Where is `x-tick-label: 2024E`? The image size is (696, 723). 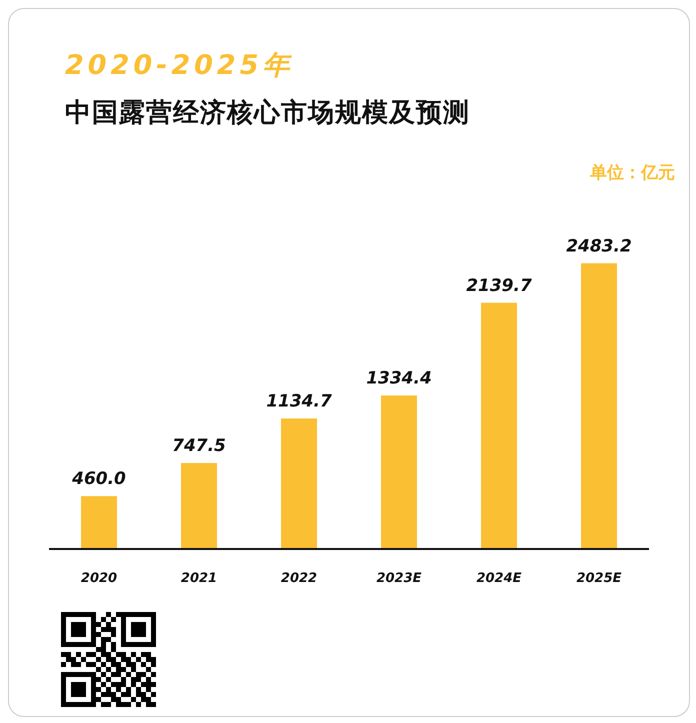 x-tick-label: 2024E is located at coordinates (499, 578).